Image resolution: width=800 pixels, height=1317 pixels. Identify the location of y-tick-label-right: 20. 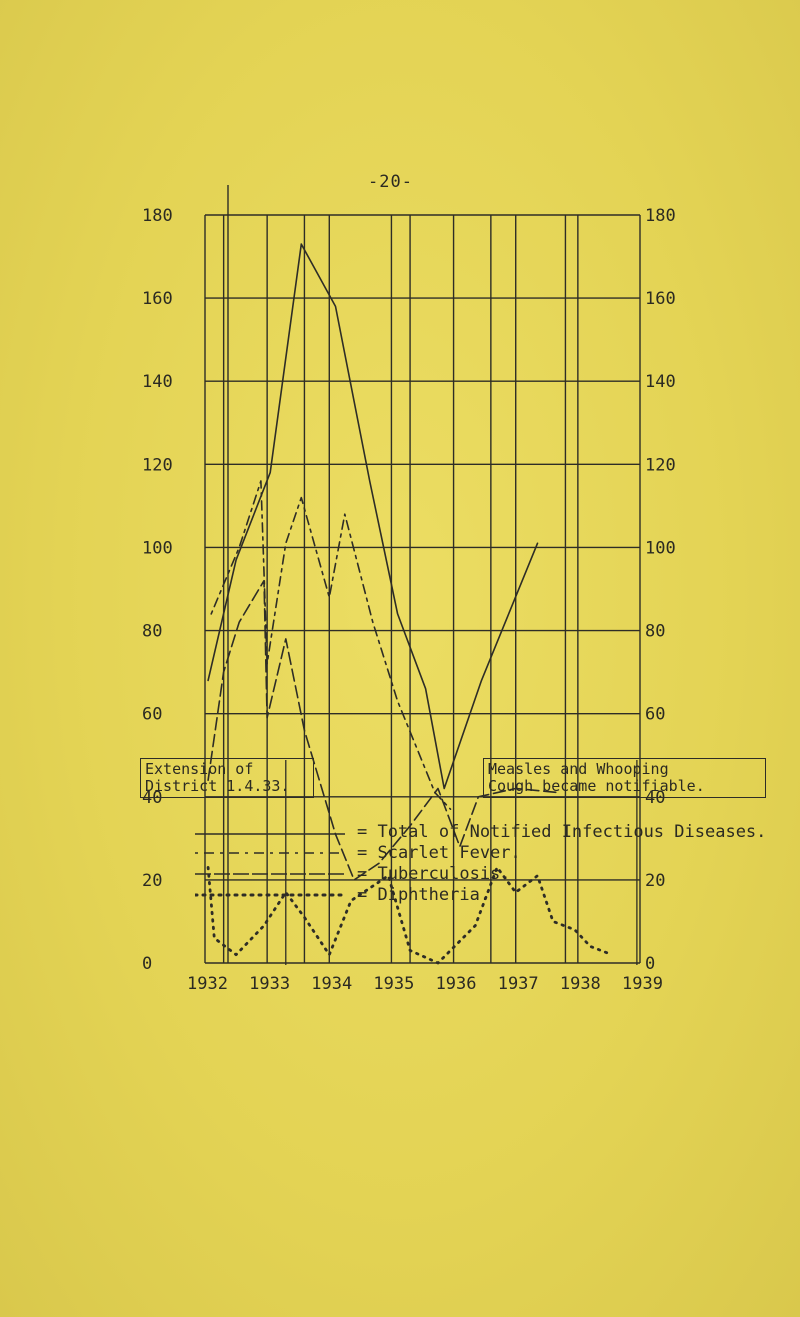
(655, 881).